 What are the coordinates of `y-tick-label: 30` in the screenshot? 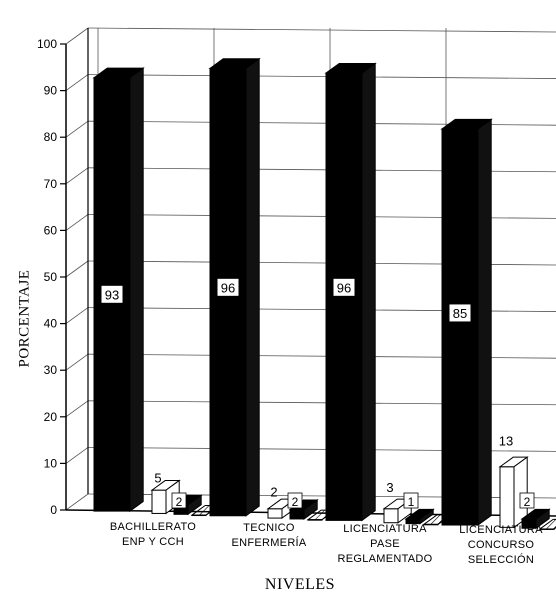 It's located at (51, 370).